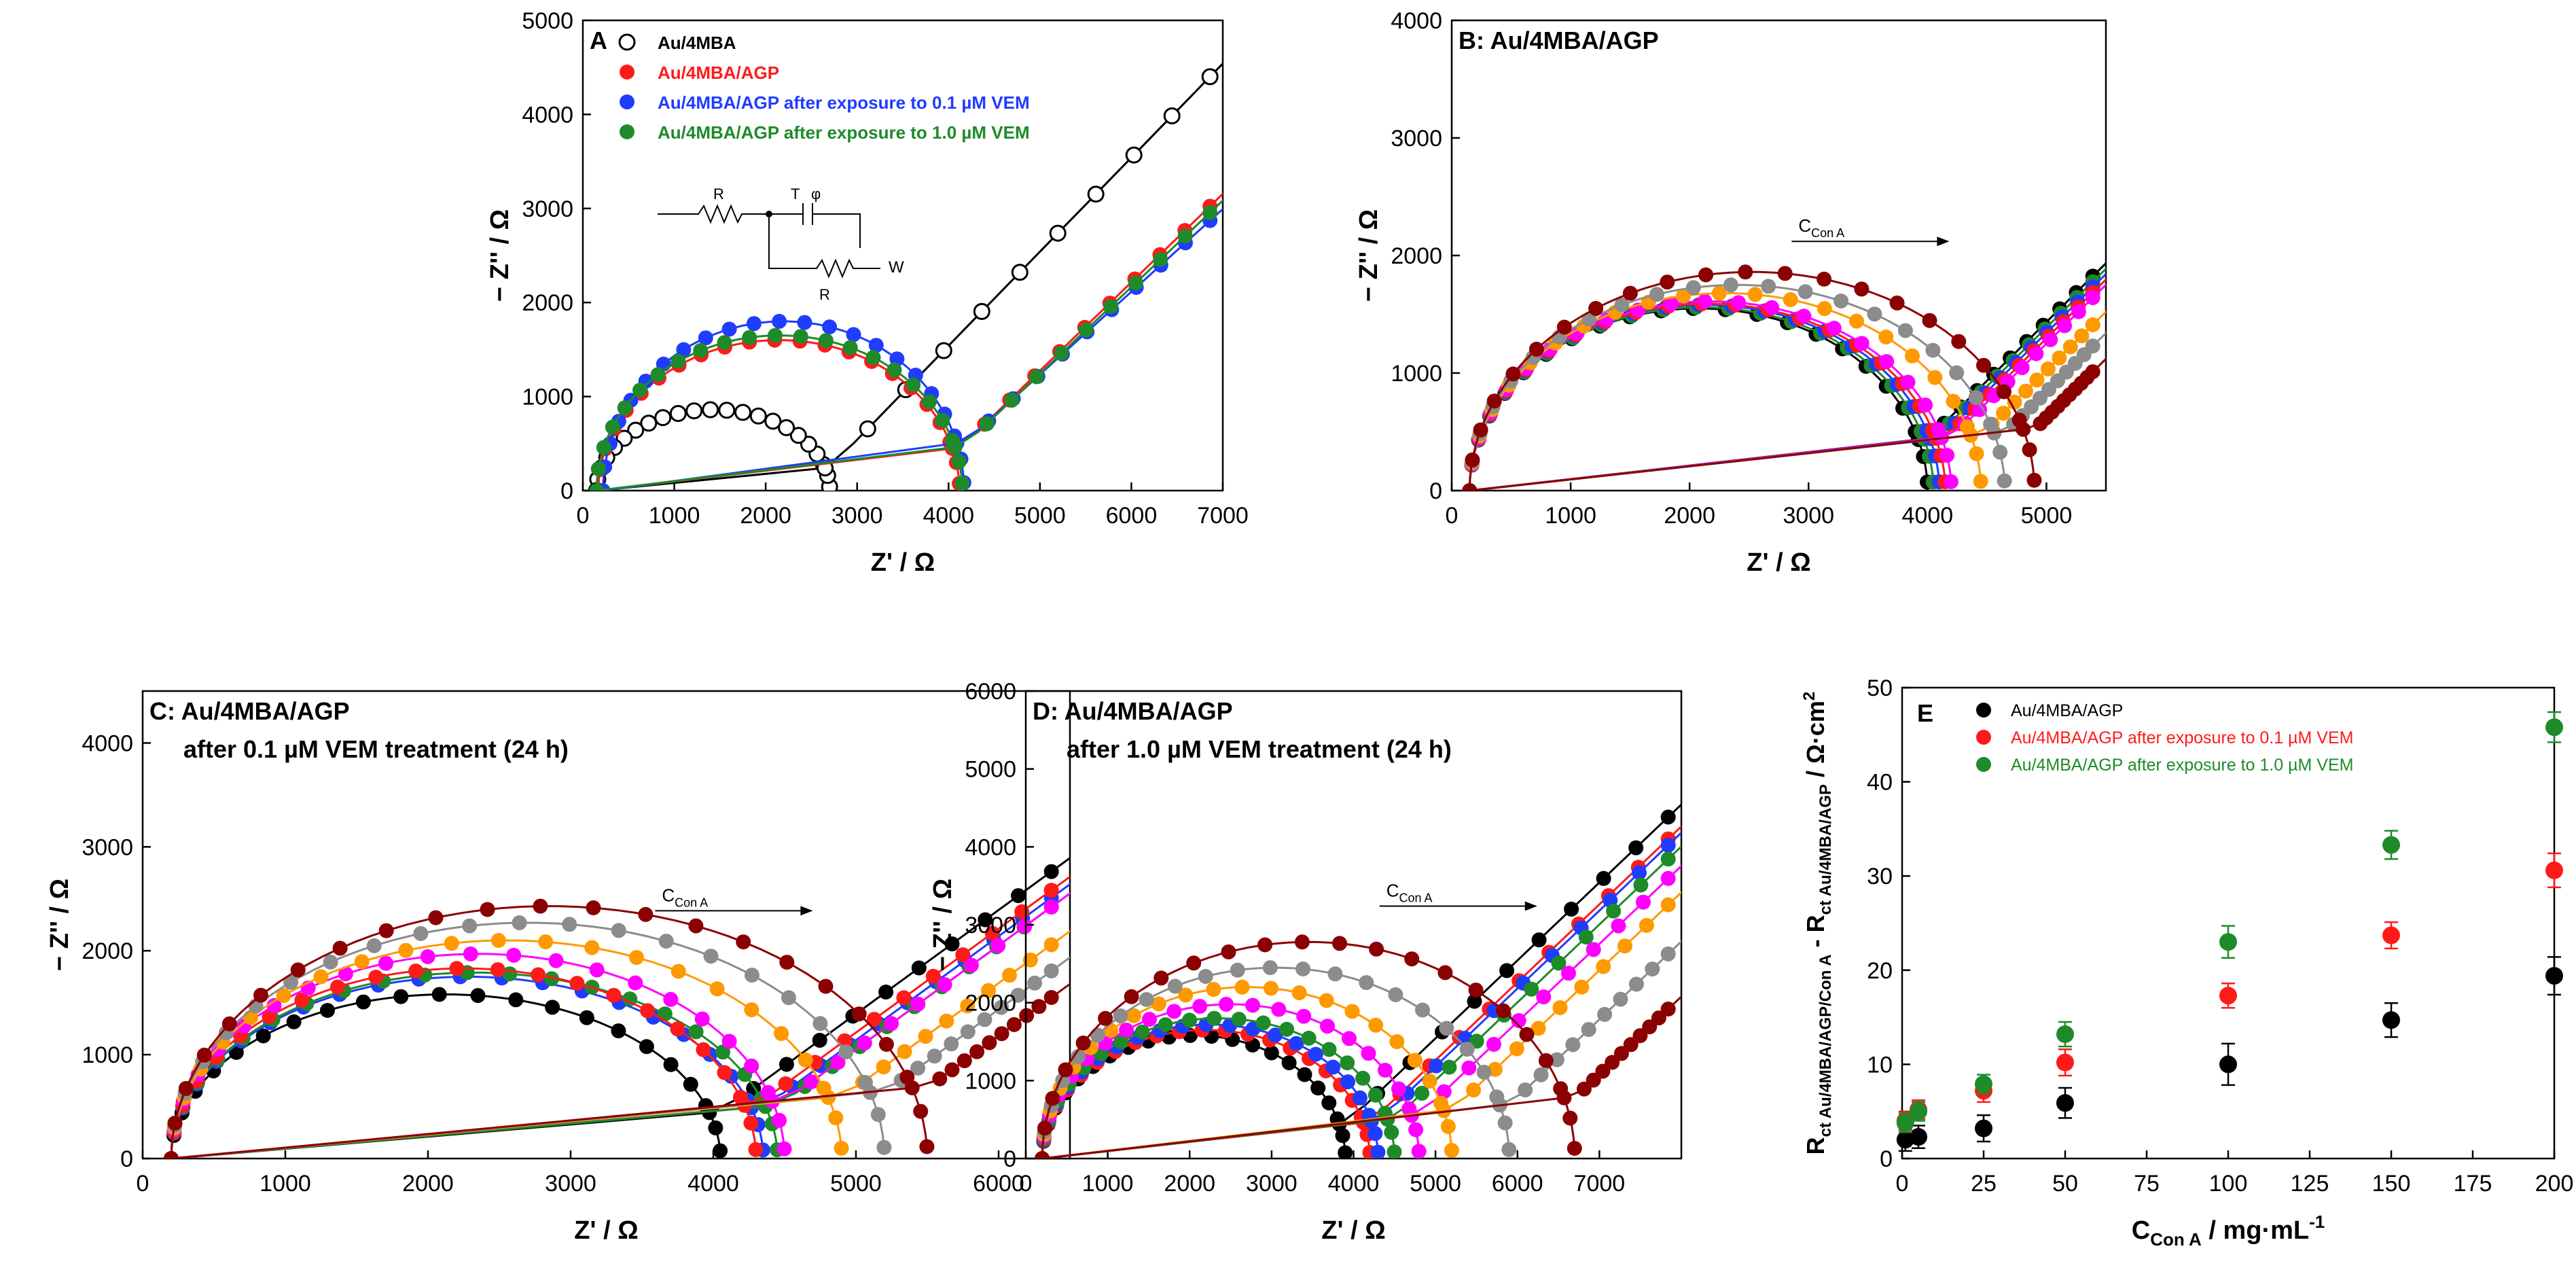 This screenshot has height=1272, width=2576. I want to click on y-label-part: 2, so click(1810, 696).